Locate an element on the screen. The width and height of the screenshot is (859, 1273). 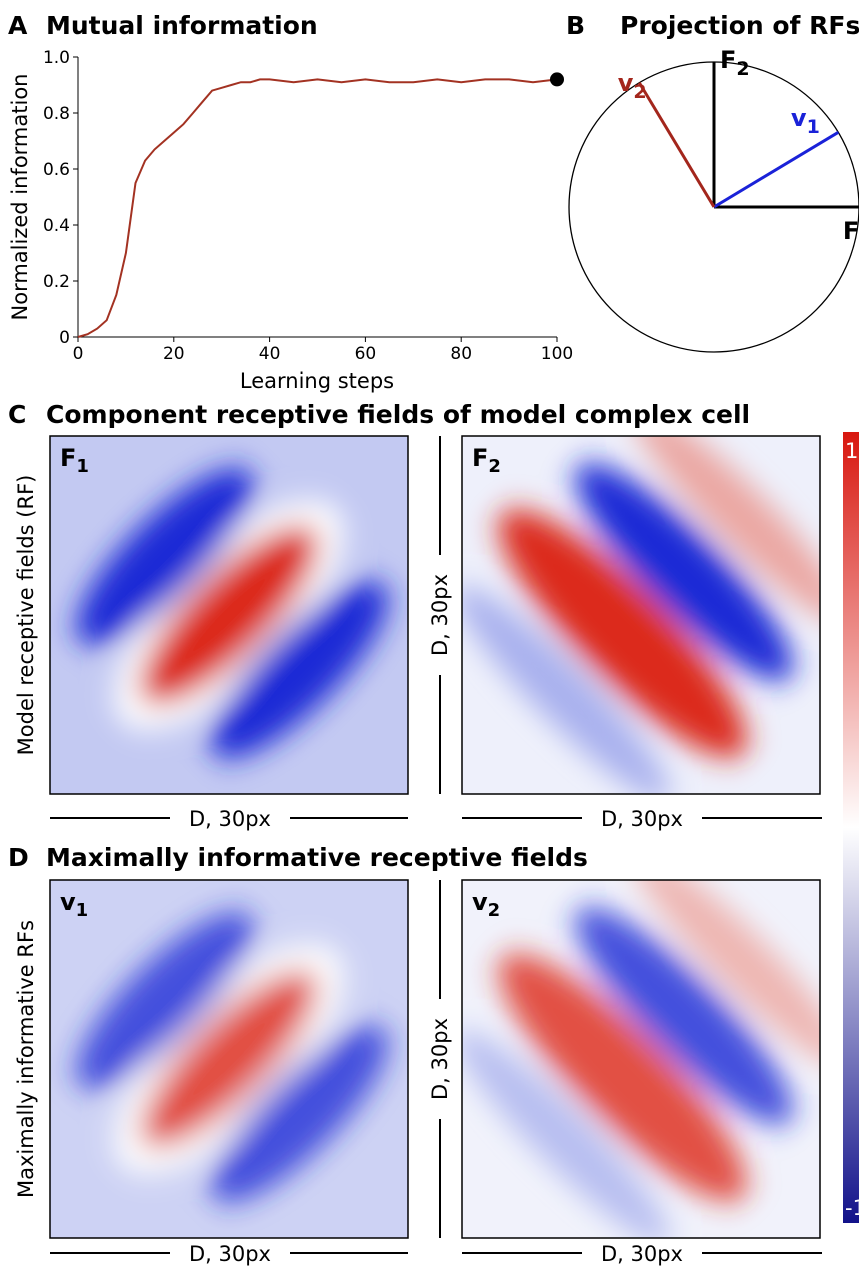
colorbar-bar is located at coordinates (851, 827).